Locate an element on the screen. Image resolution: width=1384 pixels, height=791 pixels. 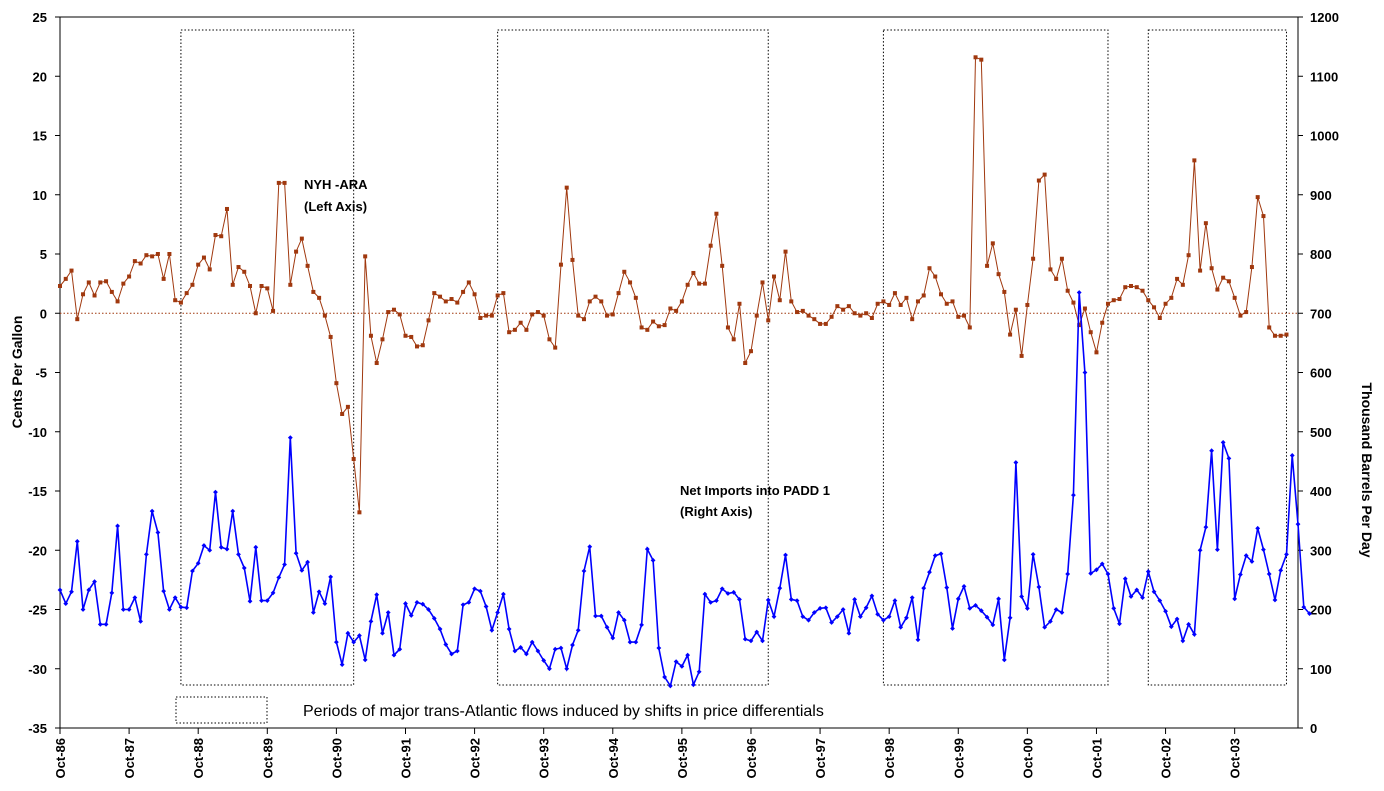
right-tick-label: 0 is located at coordinates (1313, 728).